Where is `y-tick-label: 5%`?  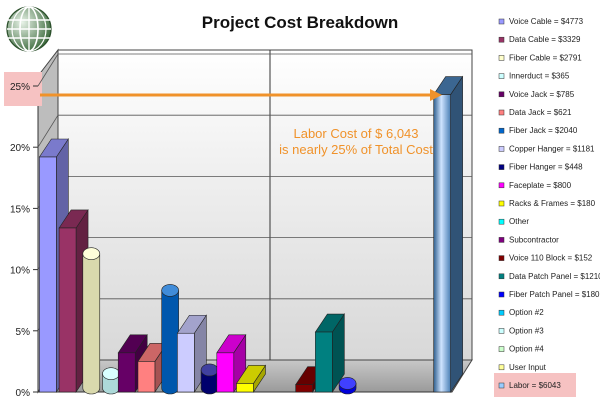
y-tick-label: 5% is located at coordinates (23, 332).